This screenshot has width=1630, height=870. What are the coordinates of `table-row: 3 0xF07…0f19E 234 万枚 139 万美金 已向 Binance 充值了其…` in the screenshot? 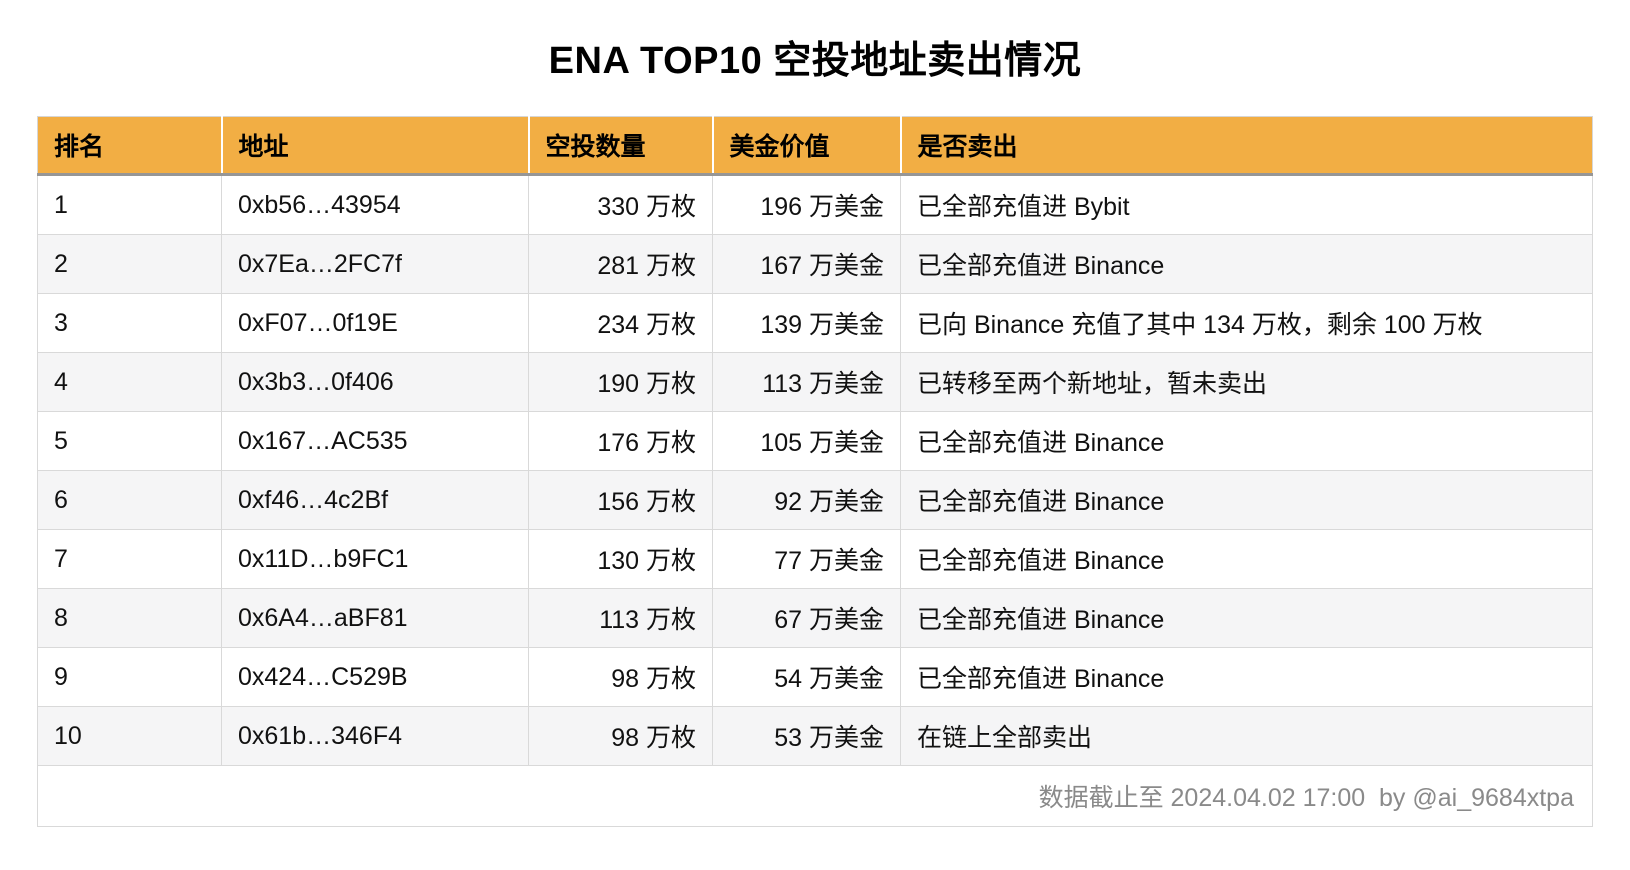 It's located at (815, 323).